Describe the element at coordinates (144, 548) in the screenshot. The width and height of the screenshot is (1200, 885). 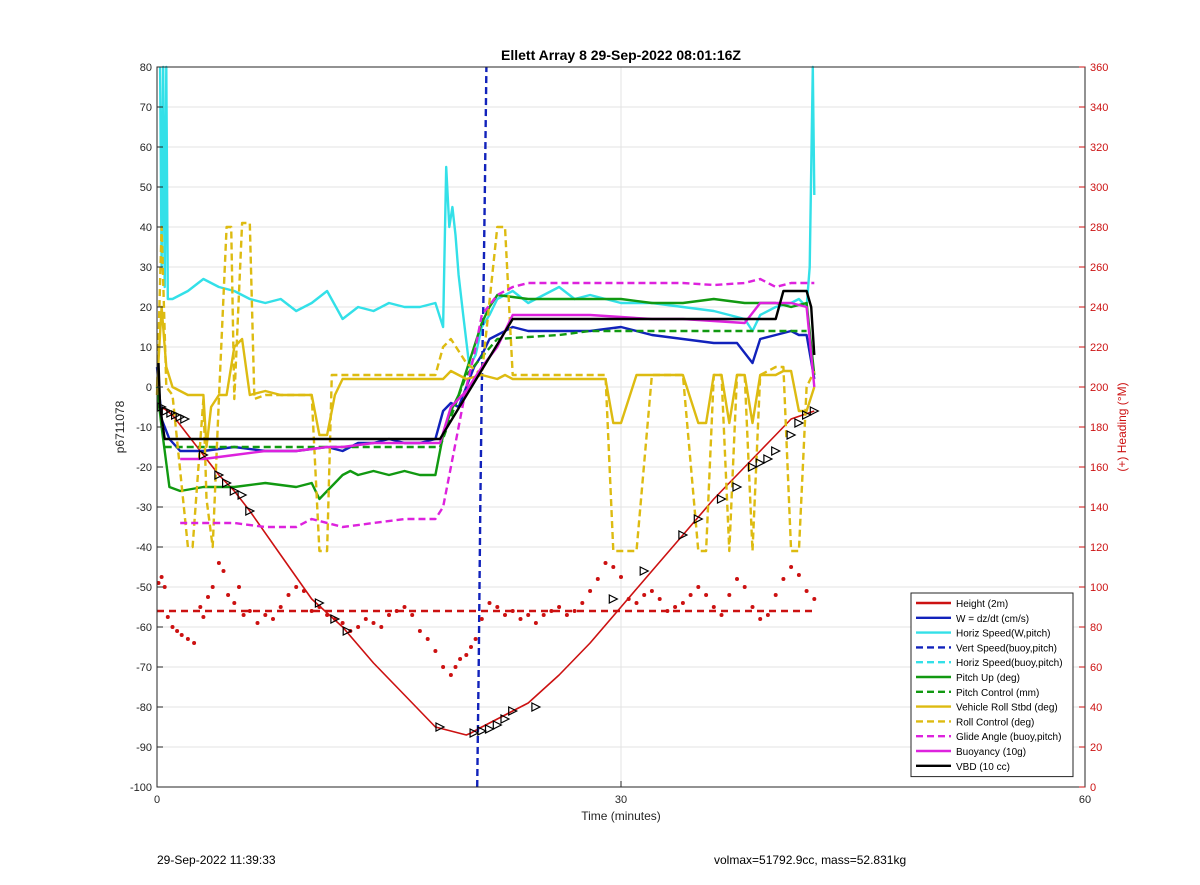
I see `y-tick-label-6: -40` at that location.